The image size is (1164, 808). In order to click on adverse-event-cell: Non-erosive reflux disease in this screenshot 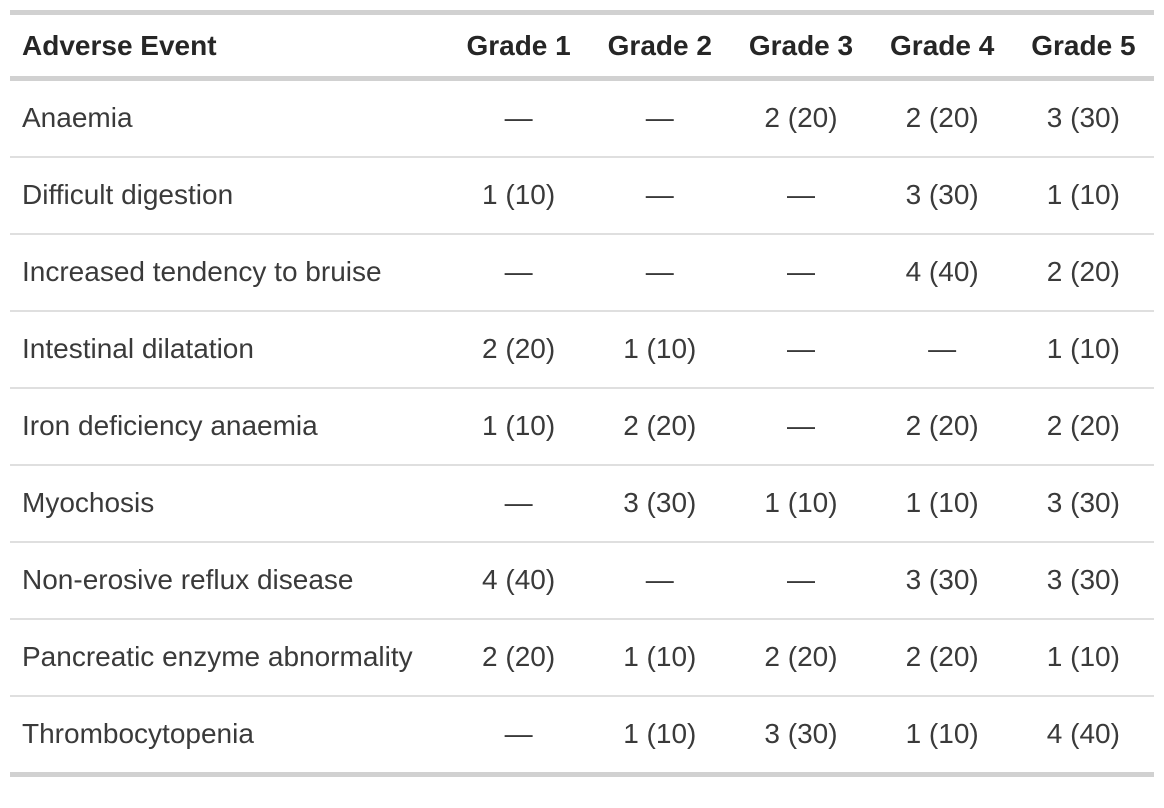, I will do `click(229, 580)`.